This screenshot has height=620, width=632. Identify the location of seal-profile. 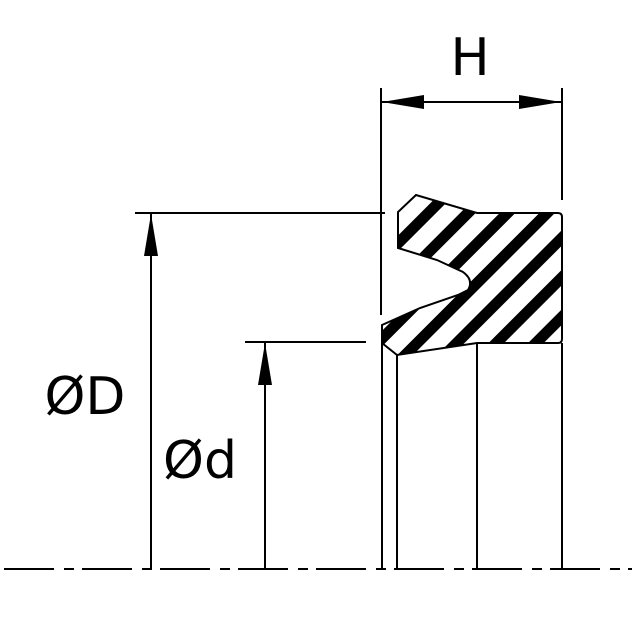
(472, 275).